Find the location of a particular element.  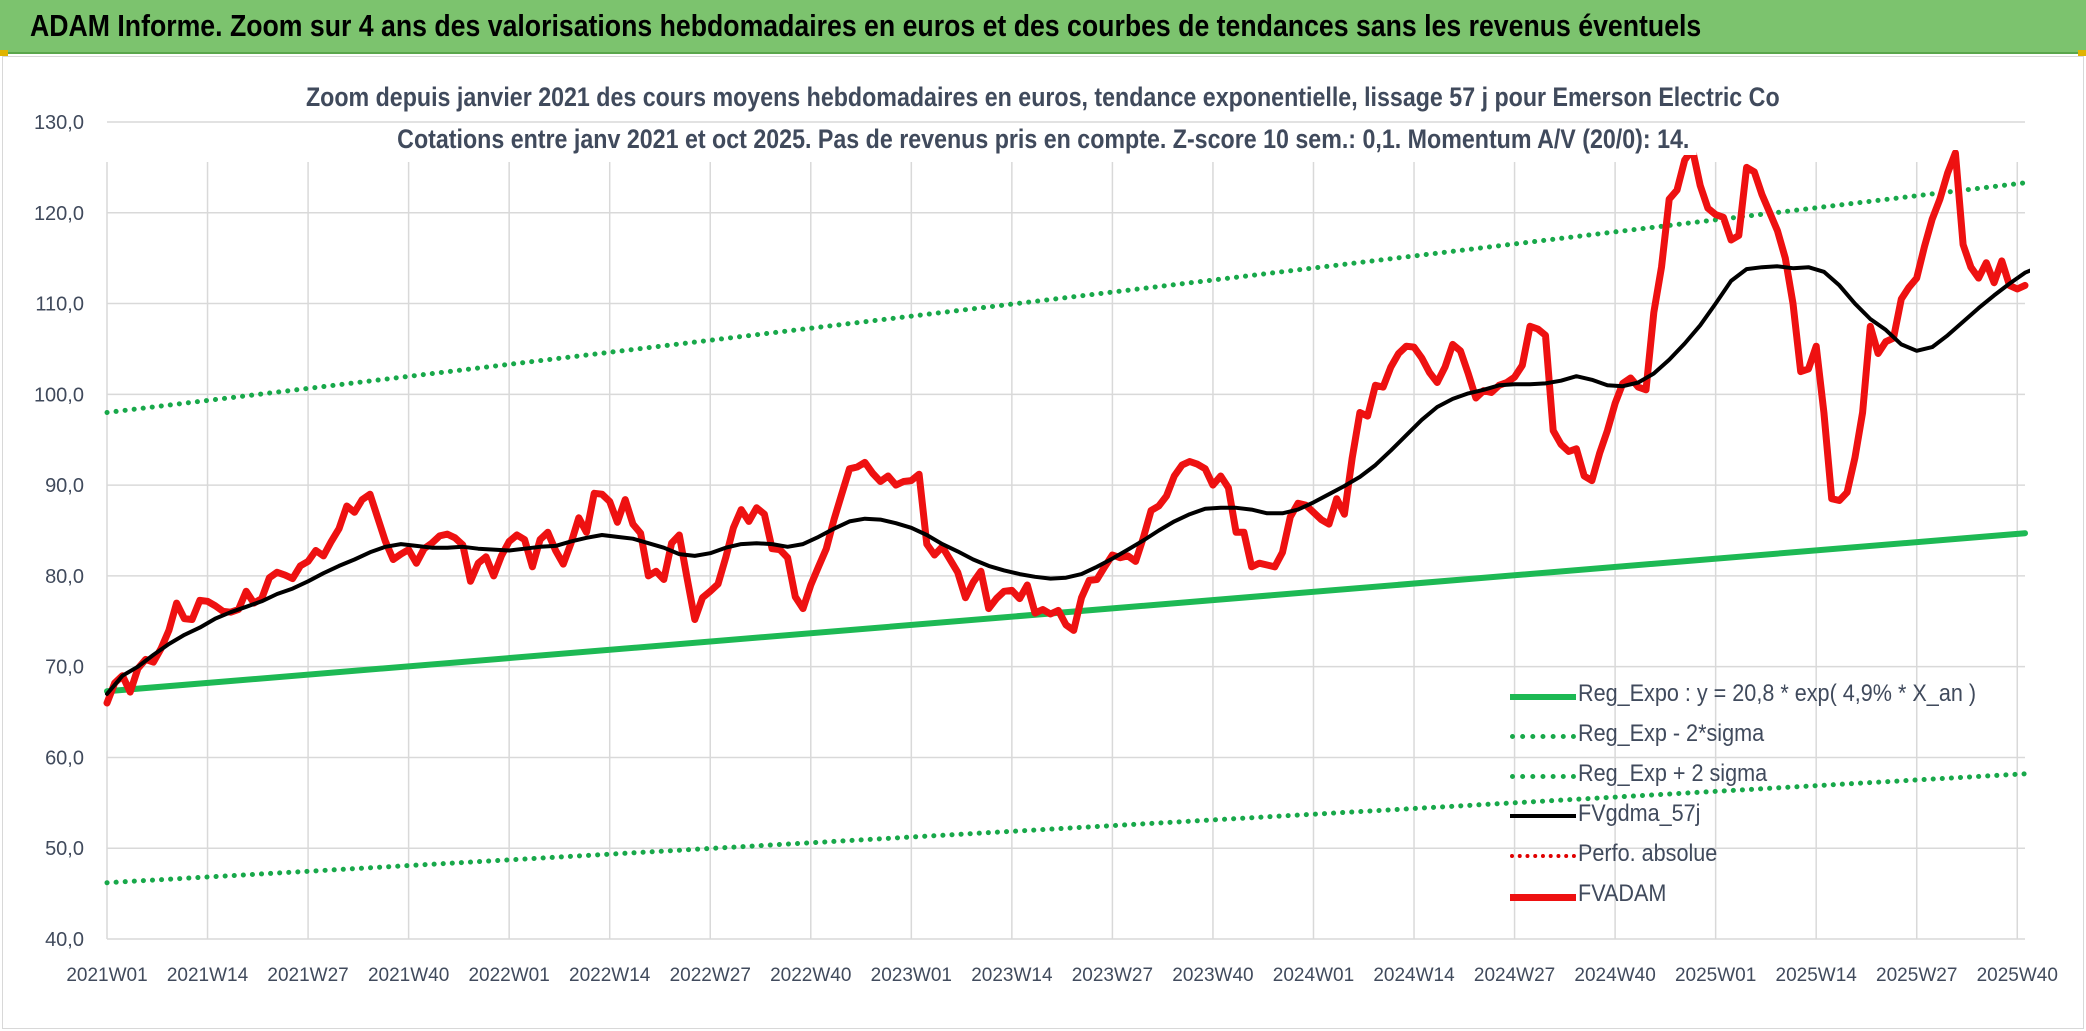

x-tick-label: 2023W40 is located at coordinates (1212, 975).